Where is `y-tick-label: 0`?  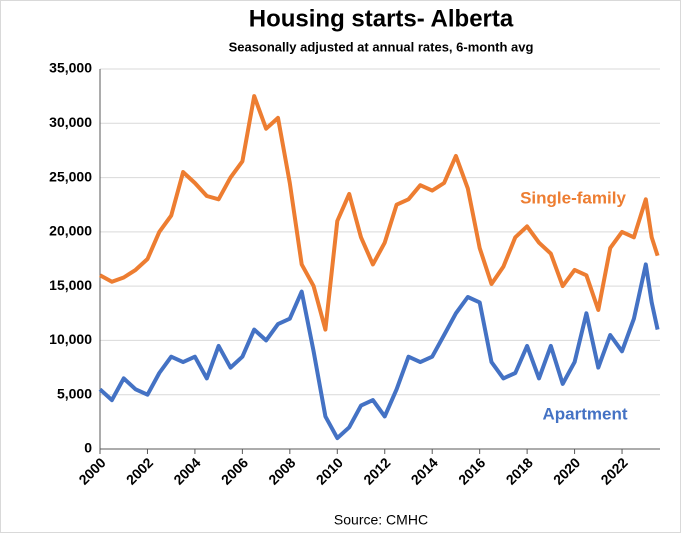
y-tick-label: 0 is located at coordinates (88, 448).